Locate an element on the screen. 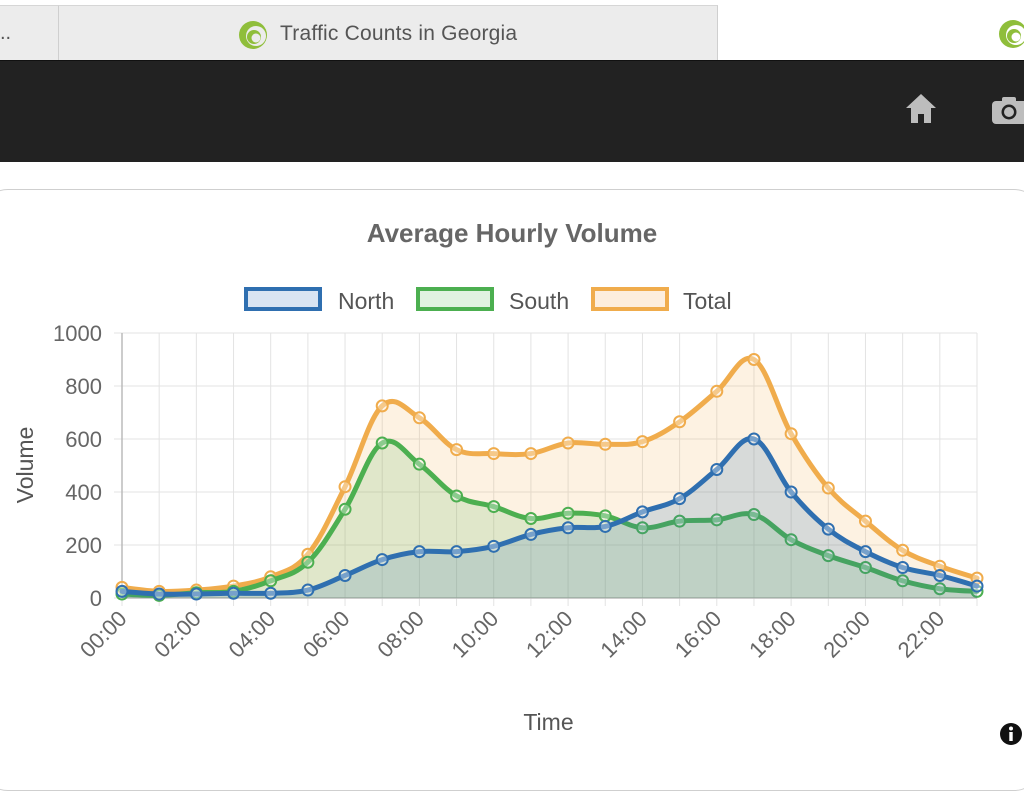 The width and height of the screenshot is (1024, 791). info-icon is located at coordinates (1011, 734).